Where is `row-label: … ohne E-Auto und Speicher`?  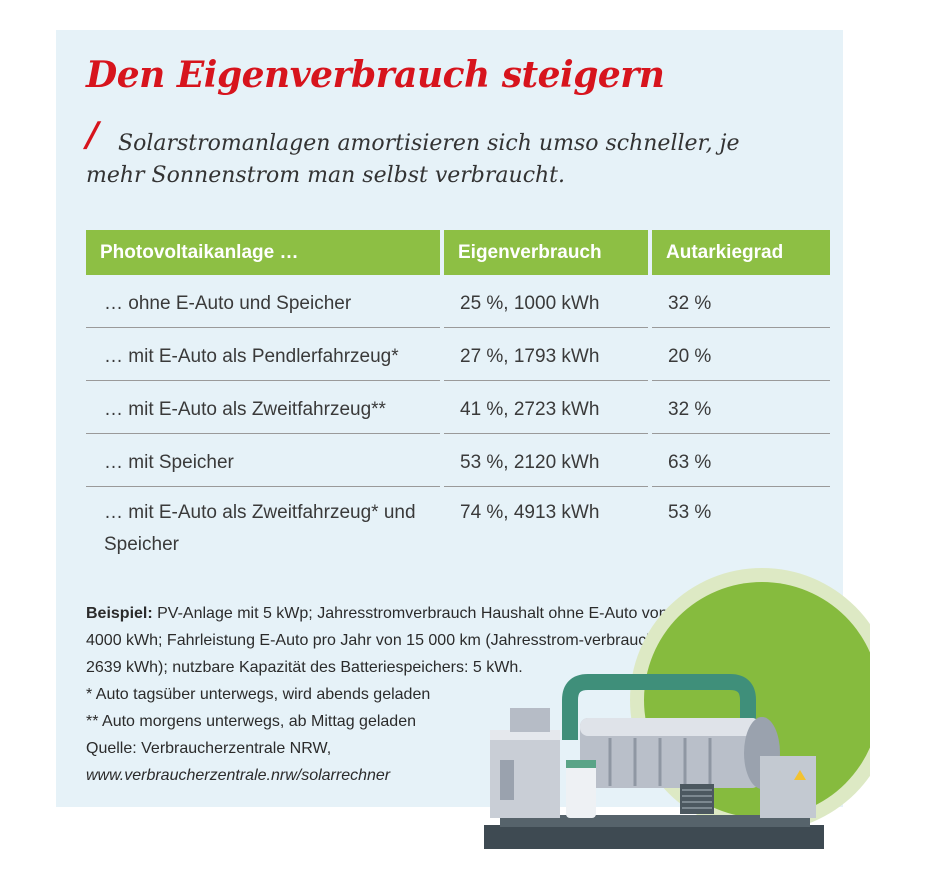
row-label: … ohne E-Auto und Speicher is located at coordinates (263, 301).